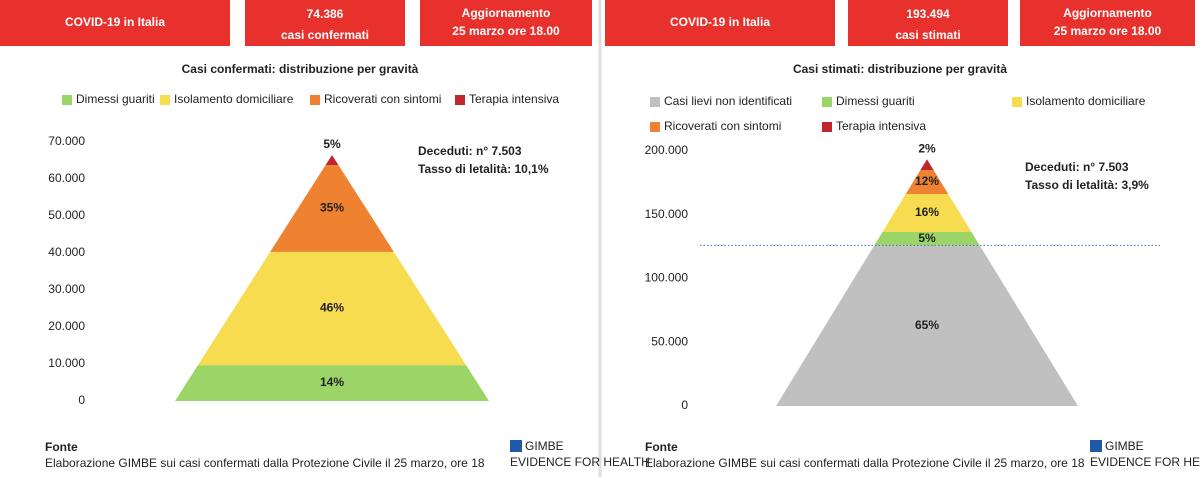  What do you see at coordinates (66, 252) in the screenshot?
I see `y-tick-label: 40.000` at bounding box center [66, 252].